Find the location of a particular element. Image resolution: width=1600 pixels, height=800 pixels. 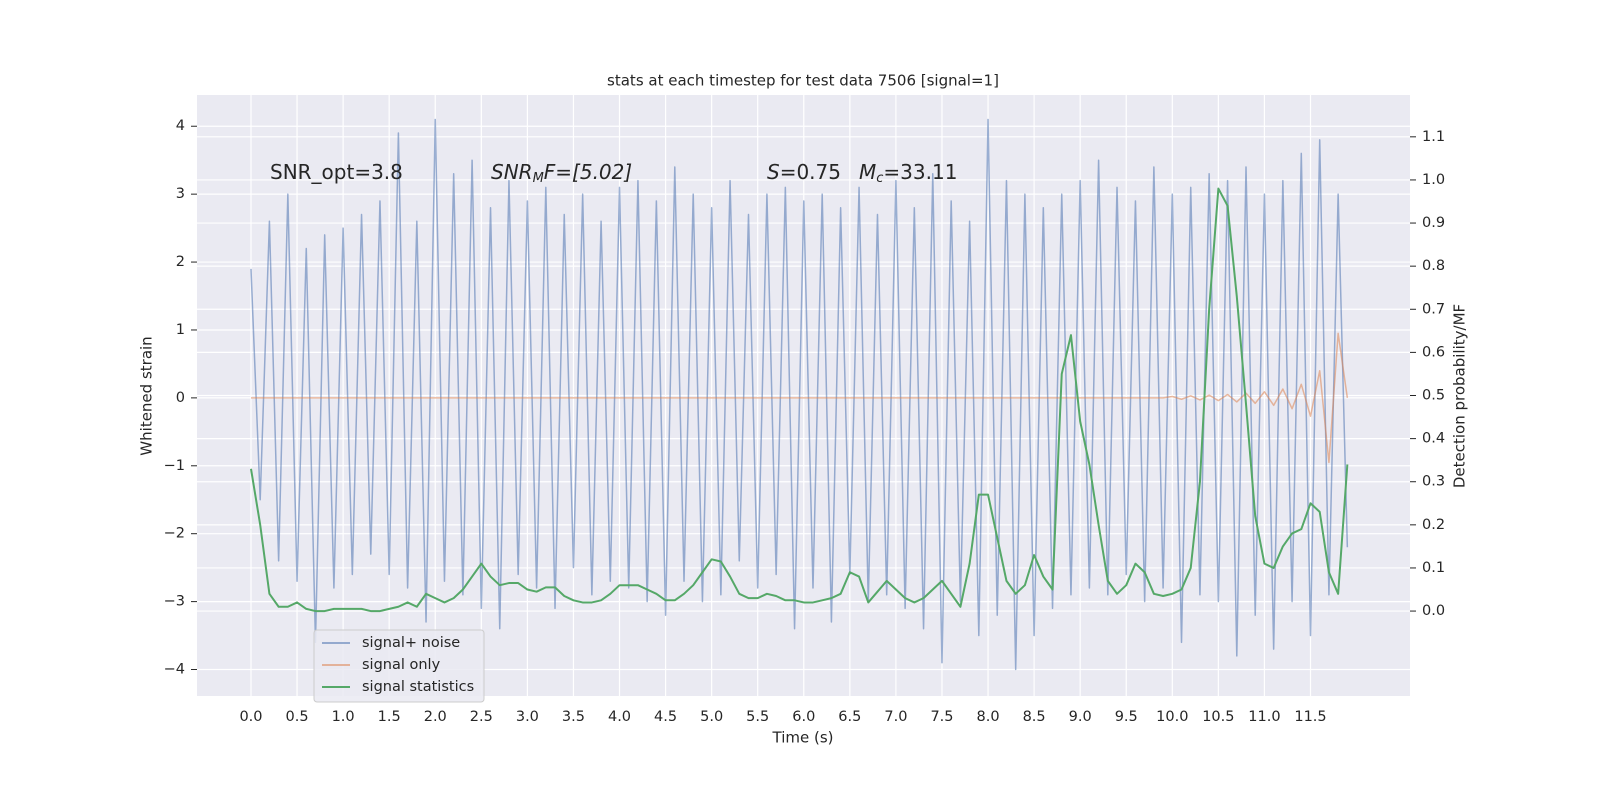

annotation-text: M is located at coordinates (867, 172).